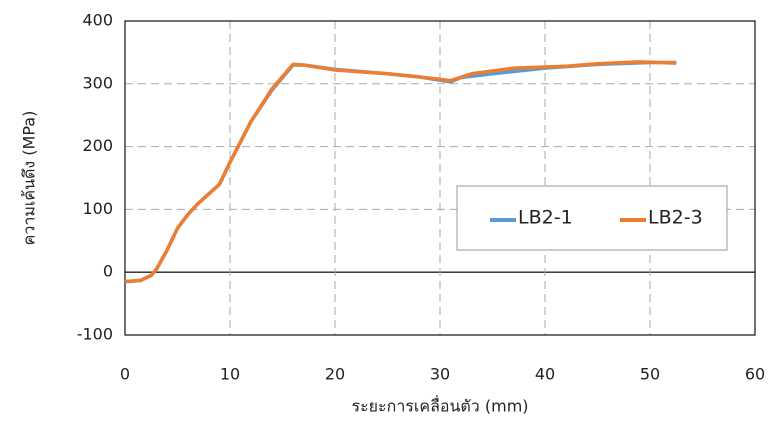  What do you see at coordinates (29, 178) in the screenshot?
I see `y-axis-label: ความเค้นดึง (MPa)` at bounding box center [29, 178].